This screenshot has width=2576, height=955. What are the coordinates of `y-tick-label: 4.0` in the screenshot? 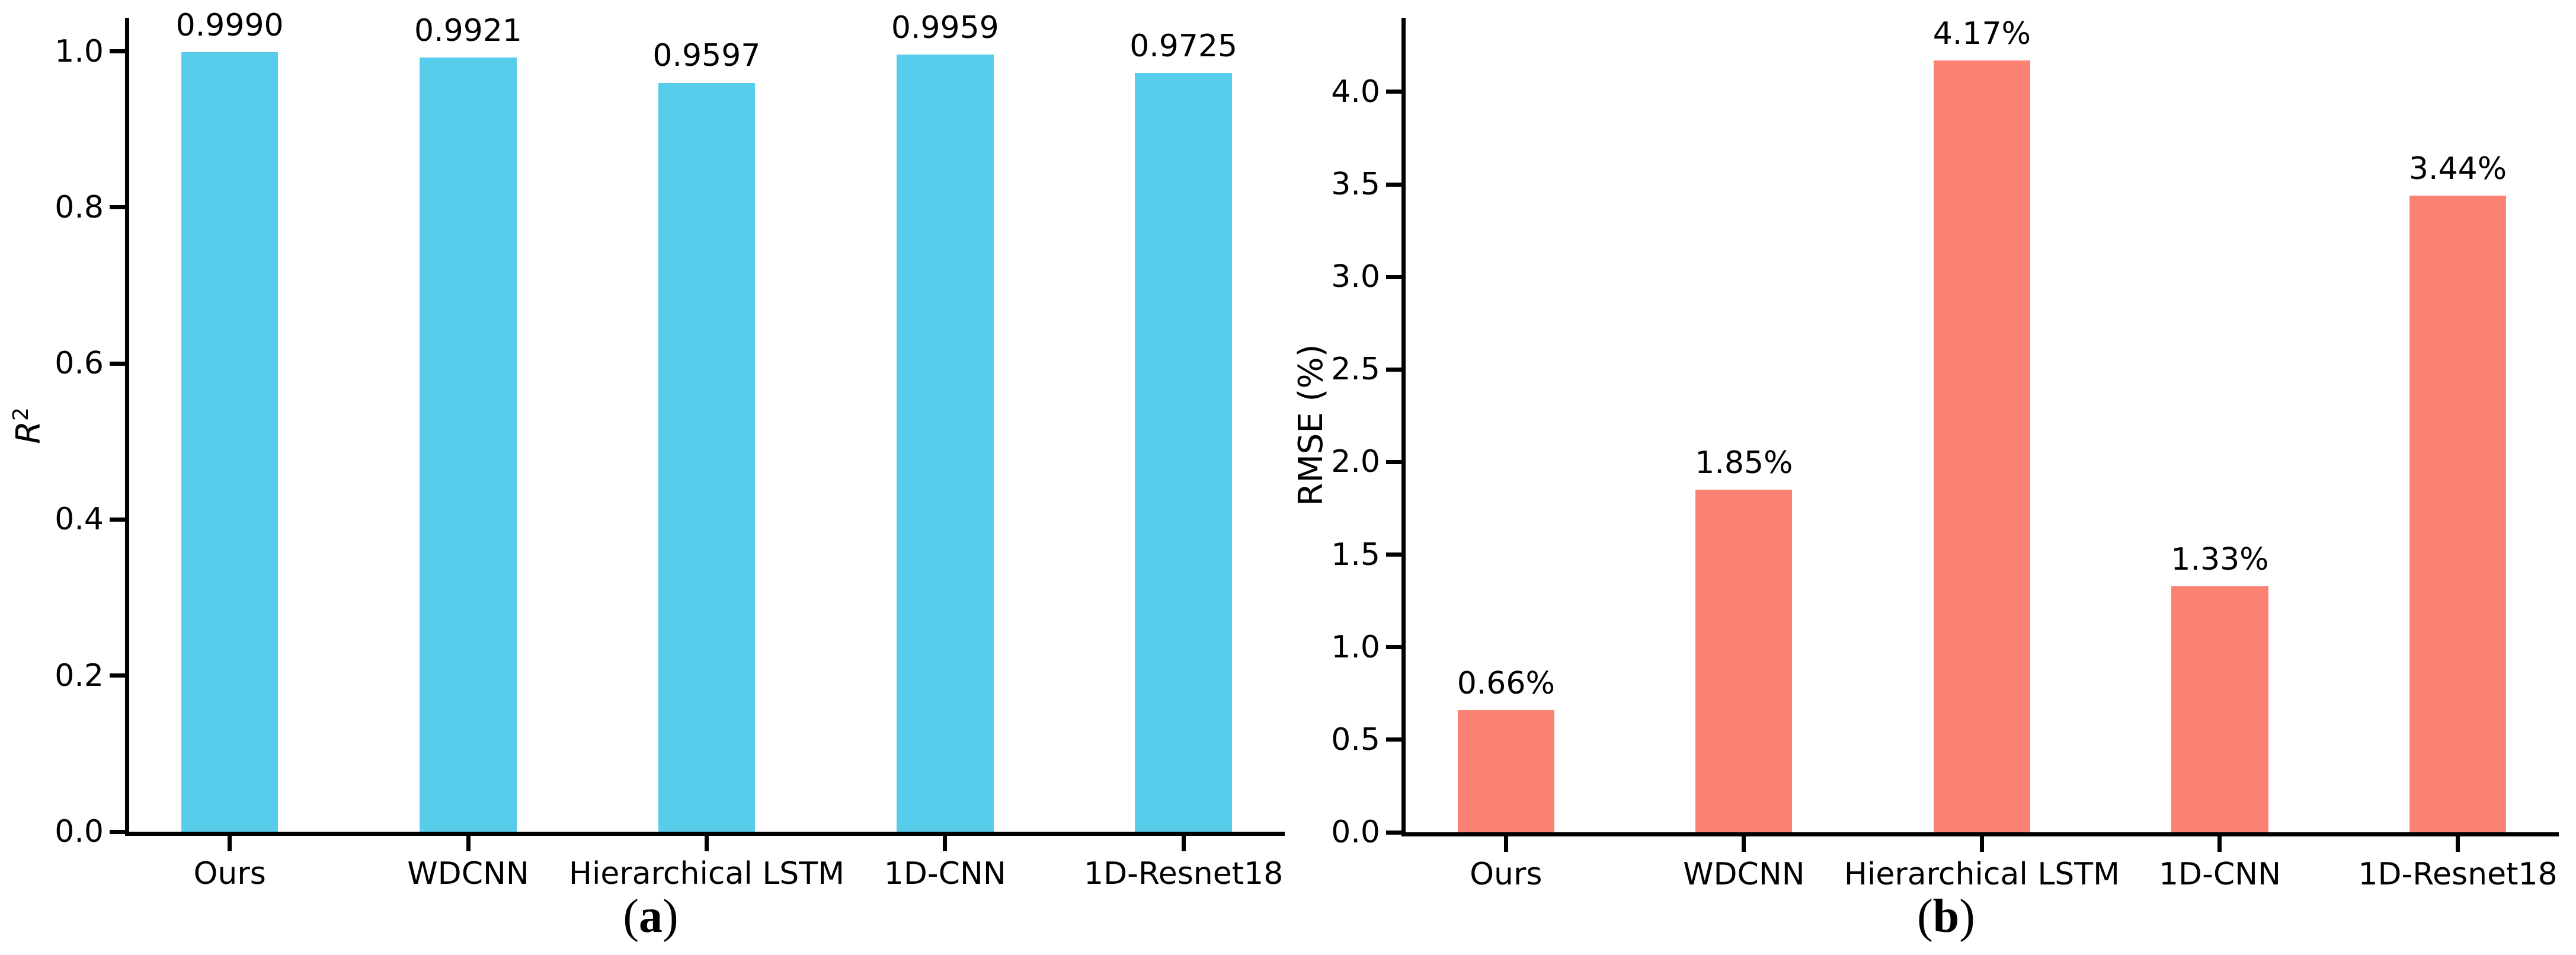 It's located at (1355, 92).